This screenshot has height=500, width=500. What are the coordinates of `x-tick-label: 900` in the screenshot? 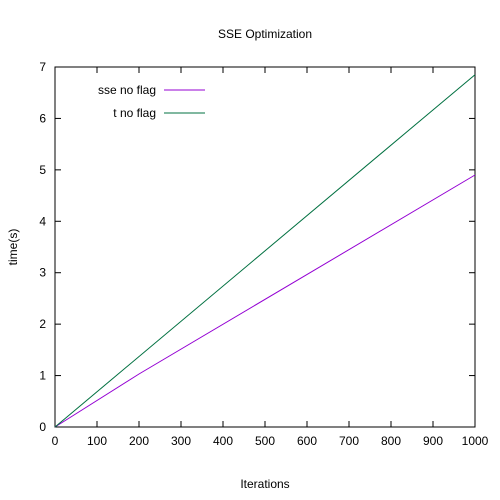 It's located at (433, 441).